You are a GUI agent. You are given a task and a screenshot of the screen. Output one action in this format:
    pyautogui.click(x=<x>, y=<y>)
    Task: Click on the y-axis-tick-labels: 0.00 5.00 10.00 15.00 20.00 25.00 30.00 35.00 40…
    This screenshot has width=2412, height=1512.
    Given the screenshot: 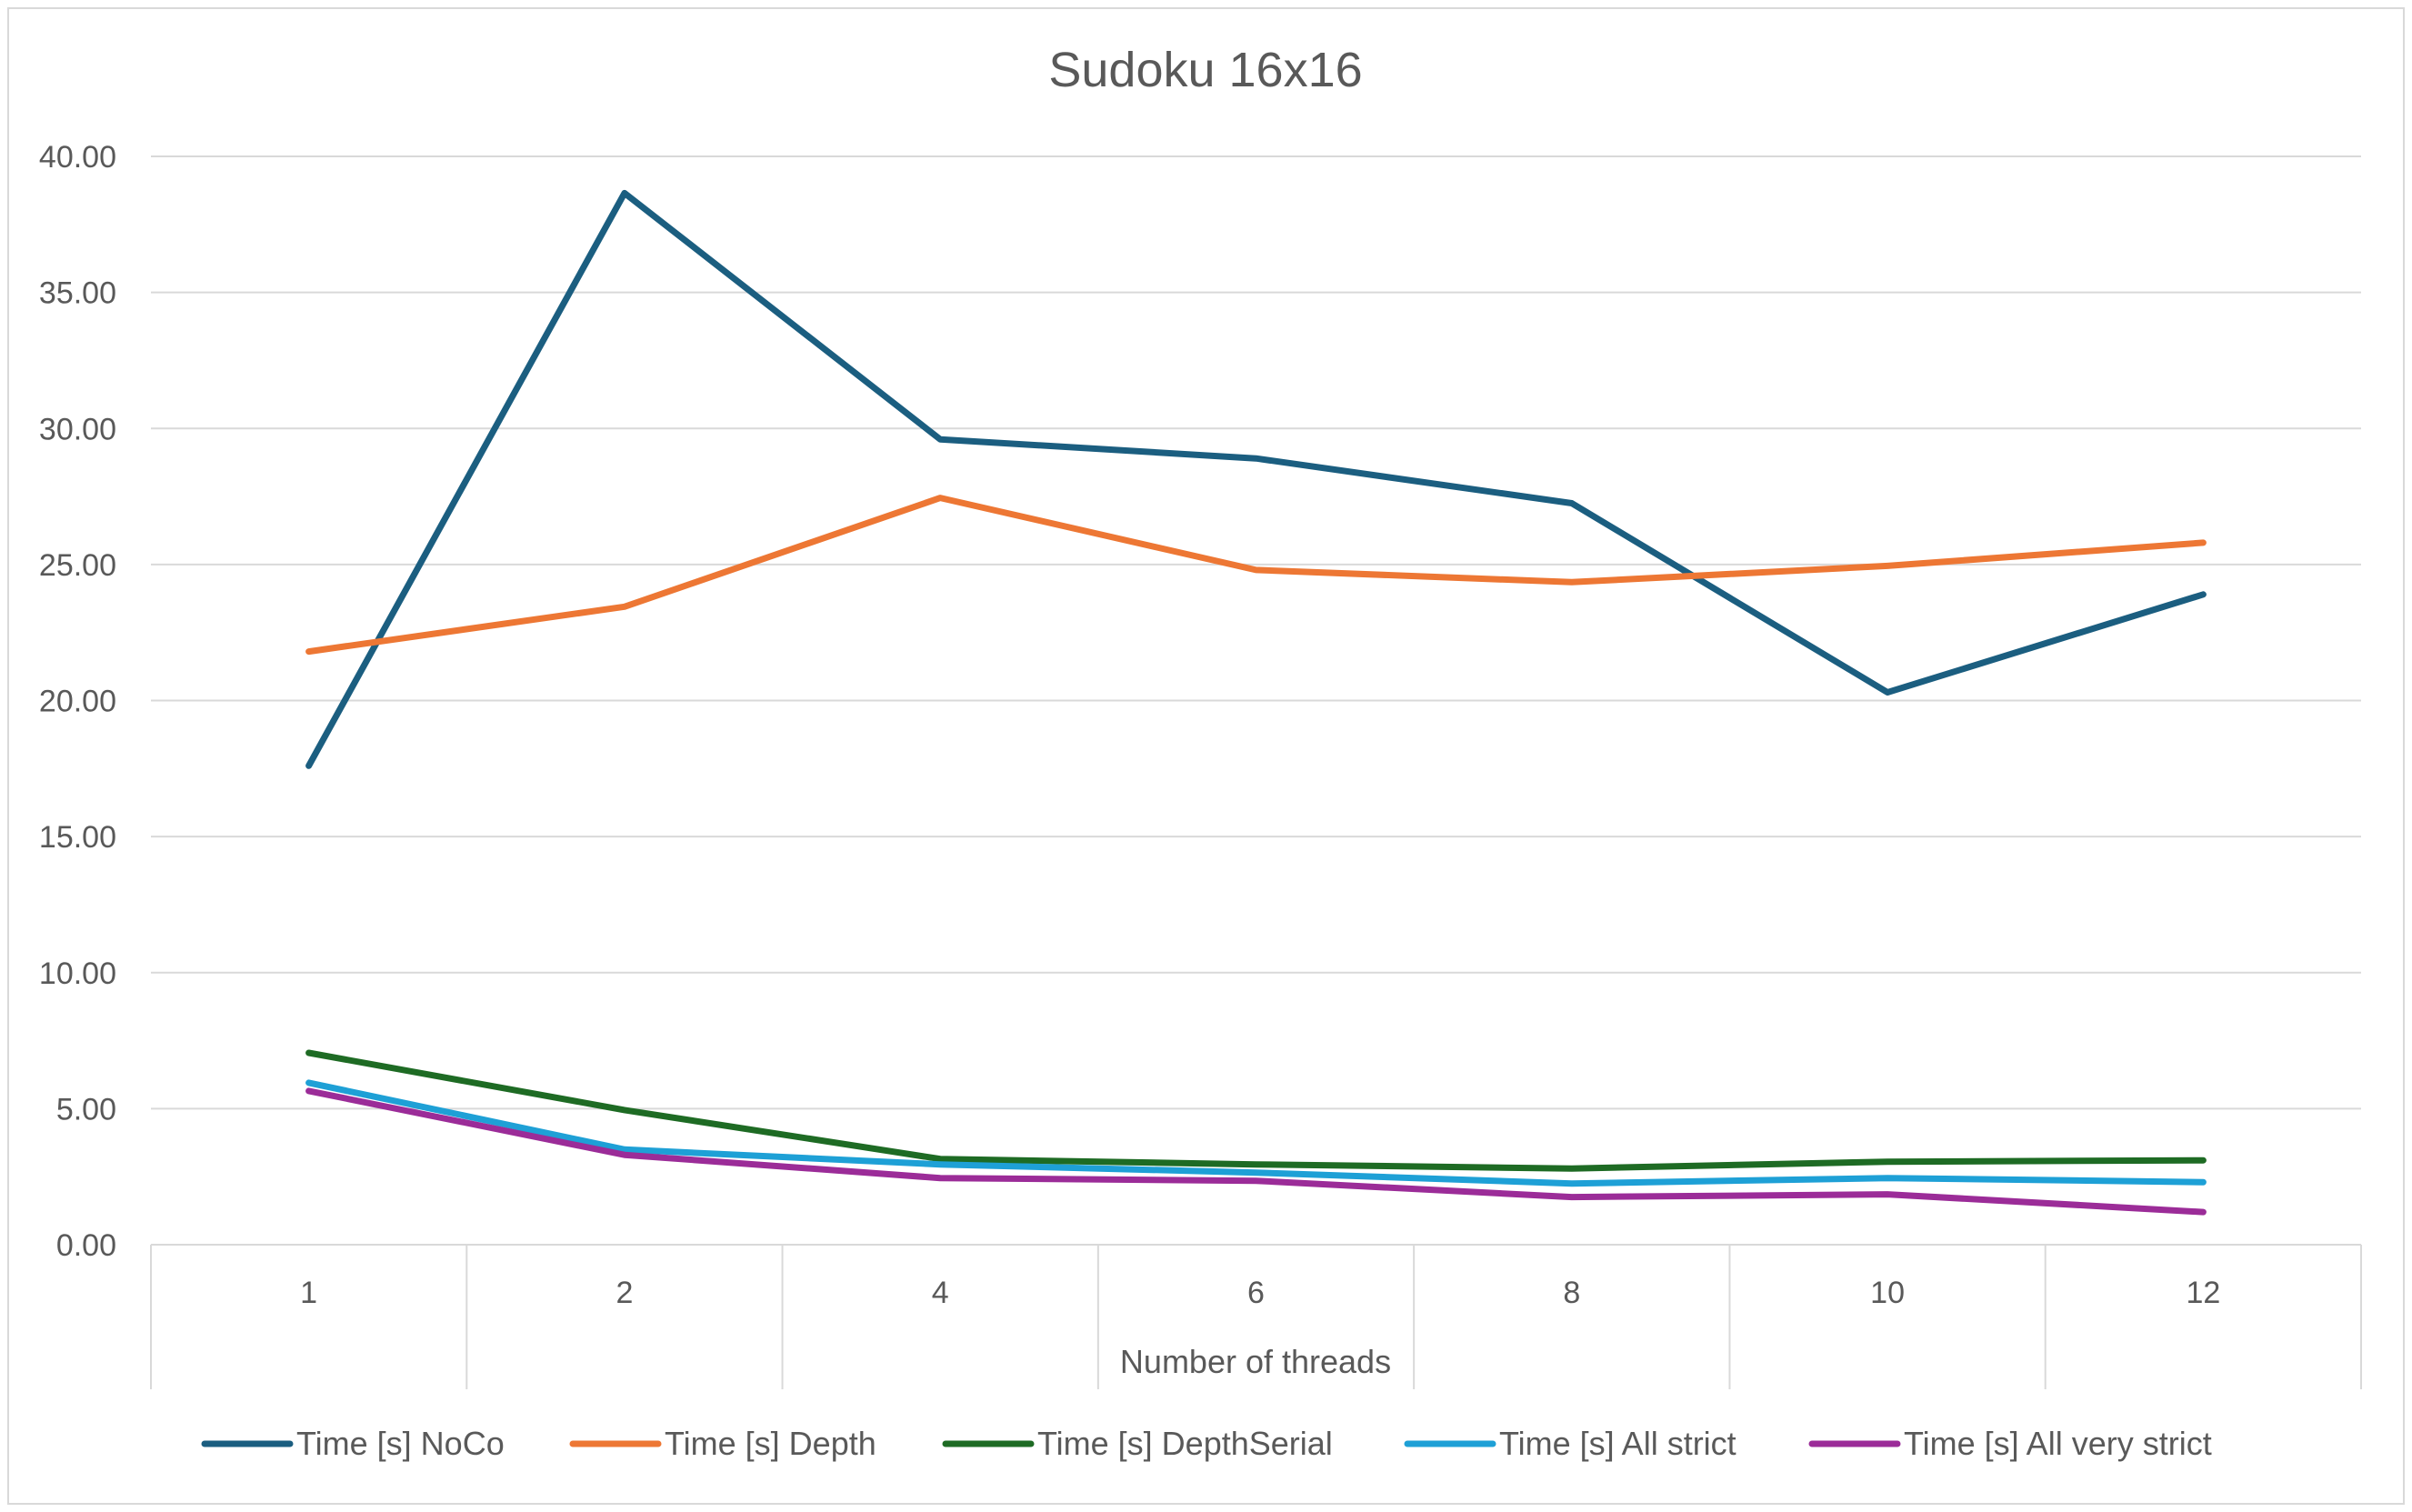 What is the action you would take?
    pyautogui.click(x=77, y=701)
    